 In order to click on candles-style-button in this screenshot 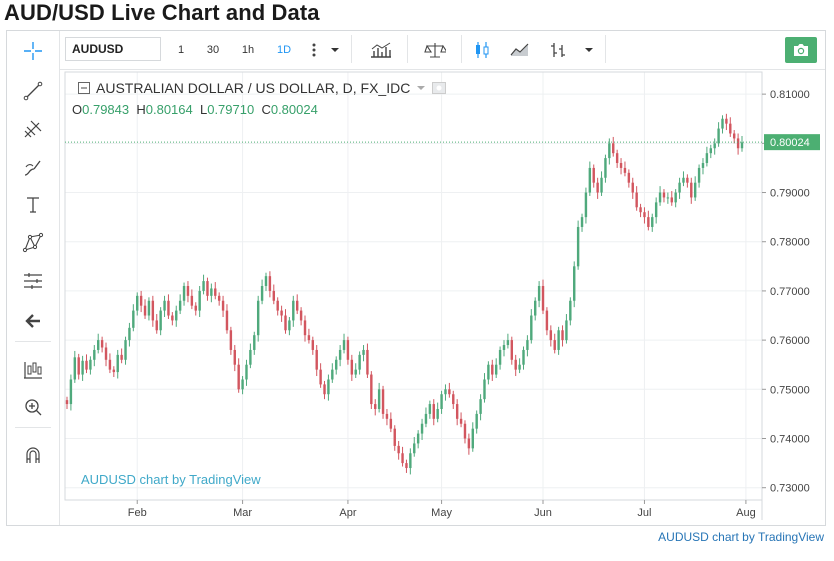, I will do `click(482, 49)`.